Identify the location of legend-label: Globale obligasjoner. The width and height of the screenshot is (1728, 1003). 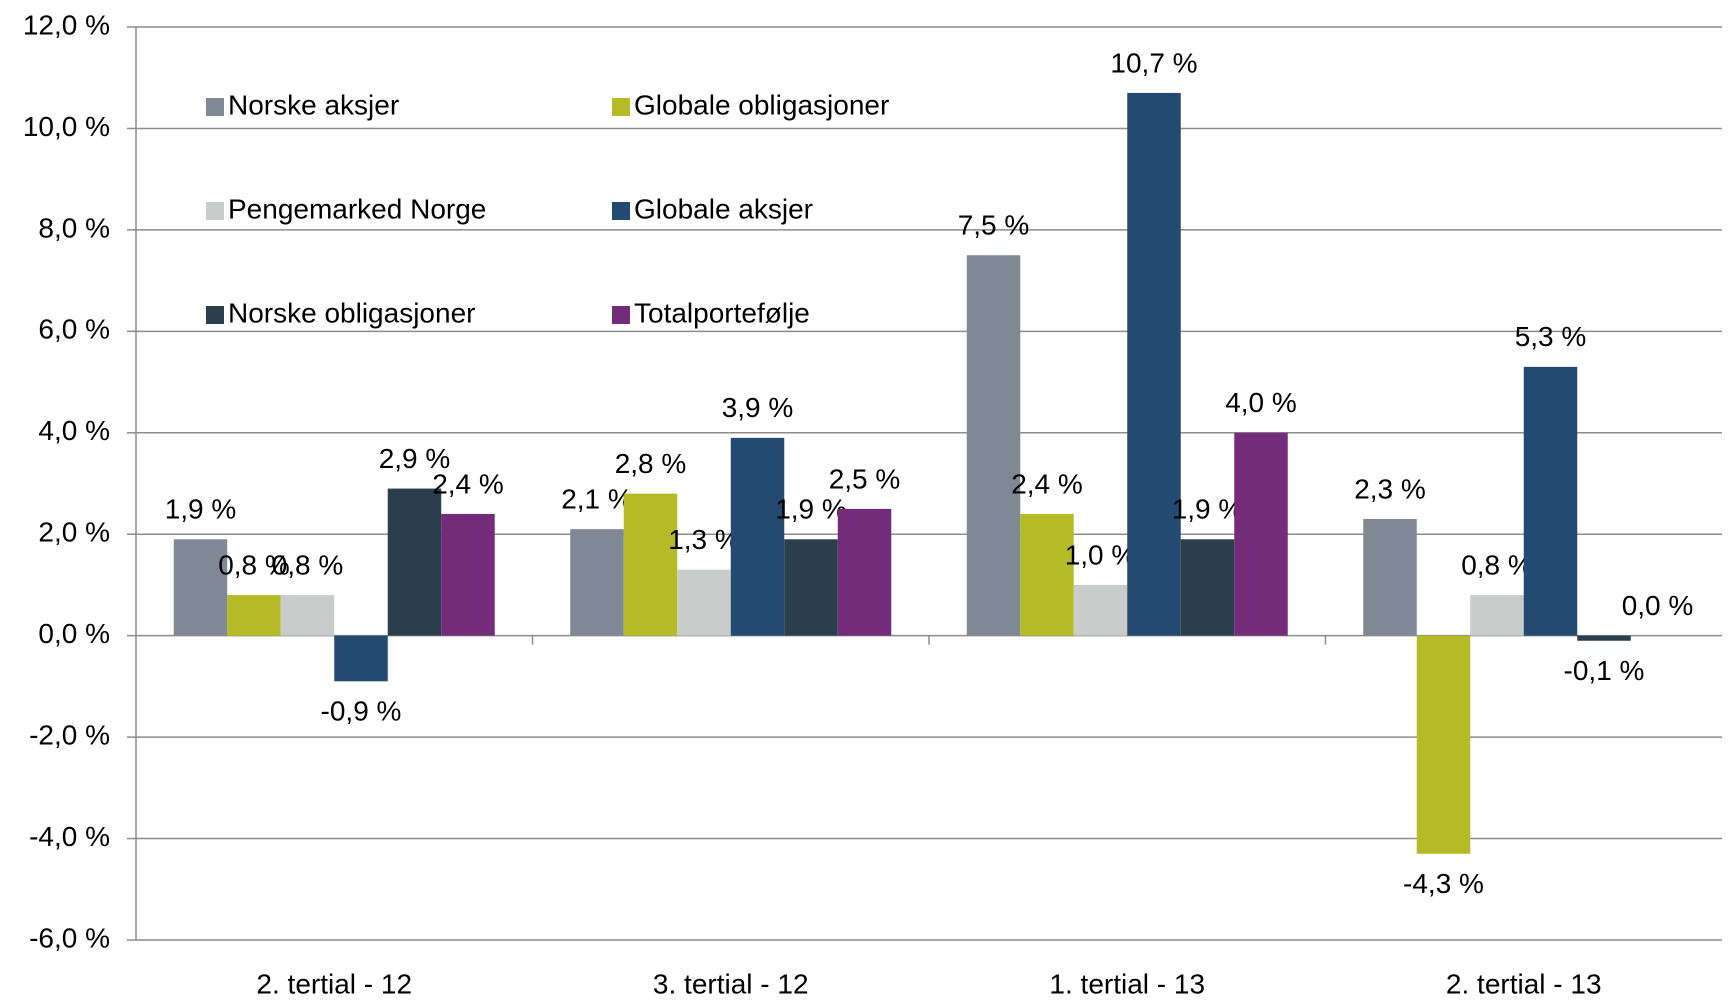
(761, 104).